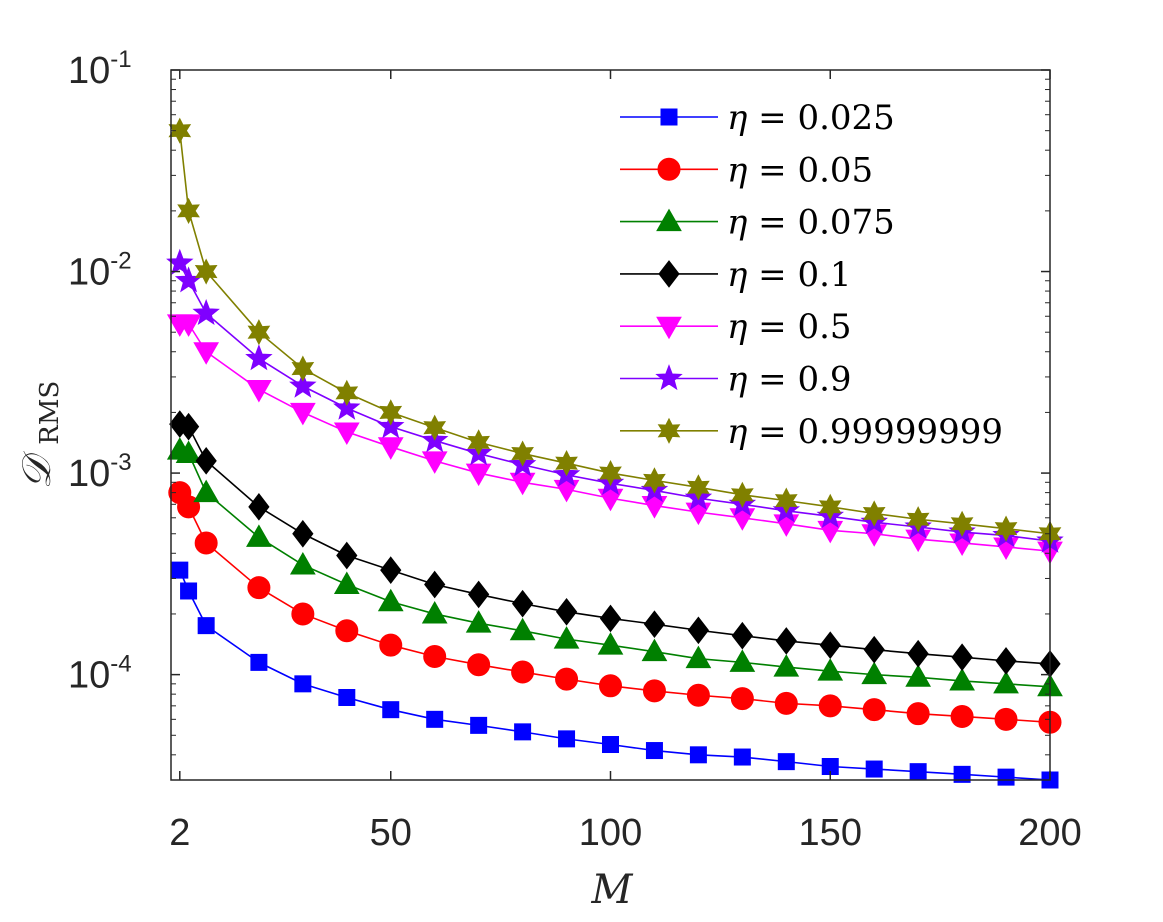  I want to click on legend-label: η = 0.075, so click(811, 223).